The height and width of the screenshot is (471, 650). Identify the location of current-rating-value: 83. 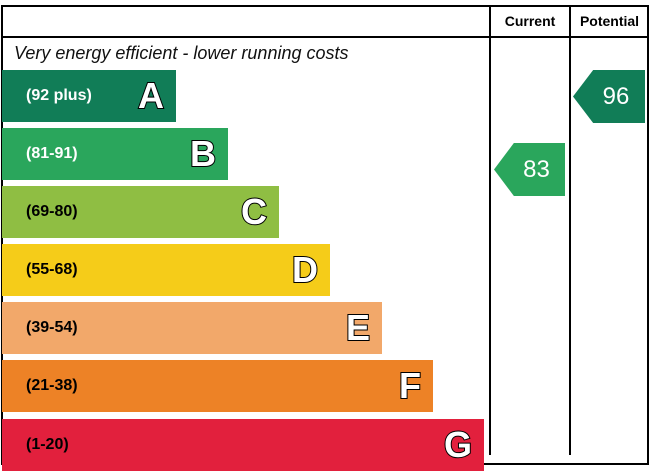
(536, 169).